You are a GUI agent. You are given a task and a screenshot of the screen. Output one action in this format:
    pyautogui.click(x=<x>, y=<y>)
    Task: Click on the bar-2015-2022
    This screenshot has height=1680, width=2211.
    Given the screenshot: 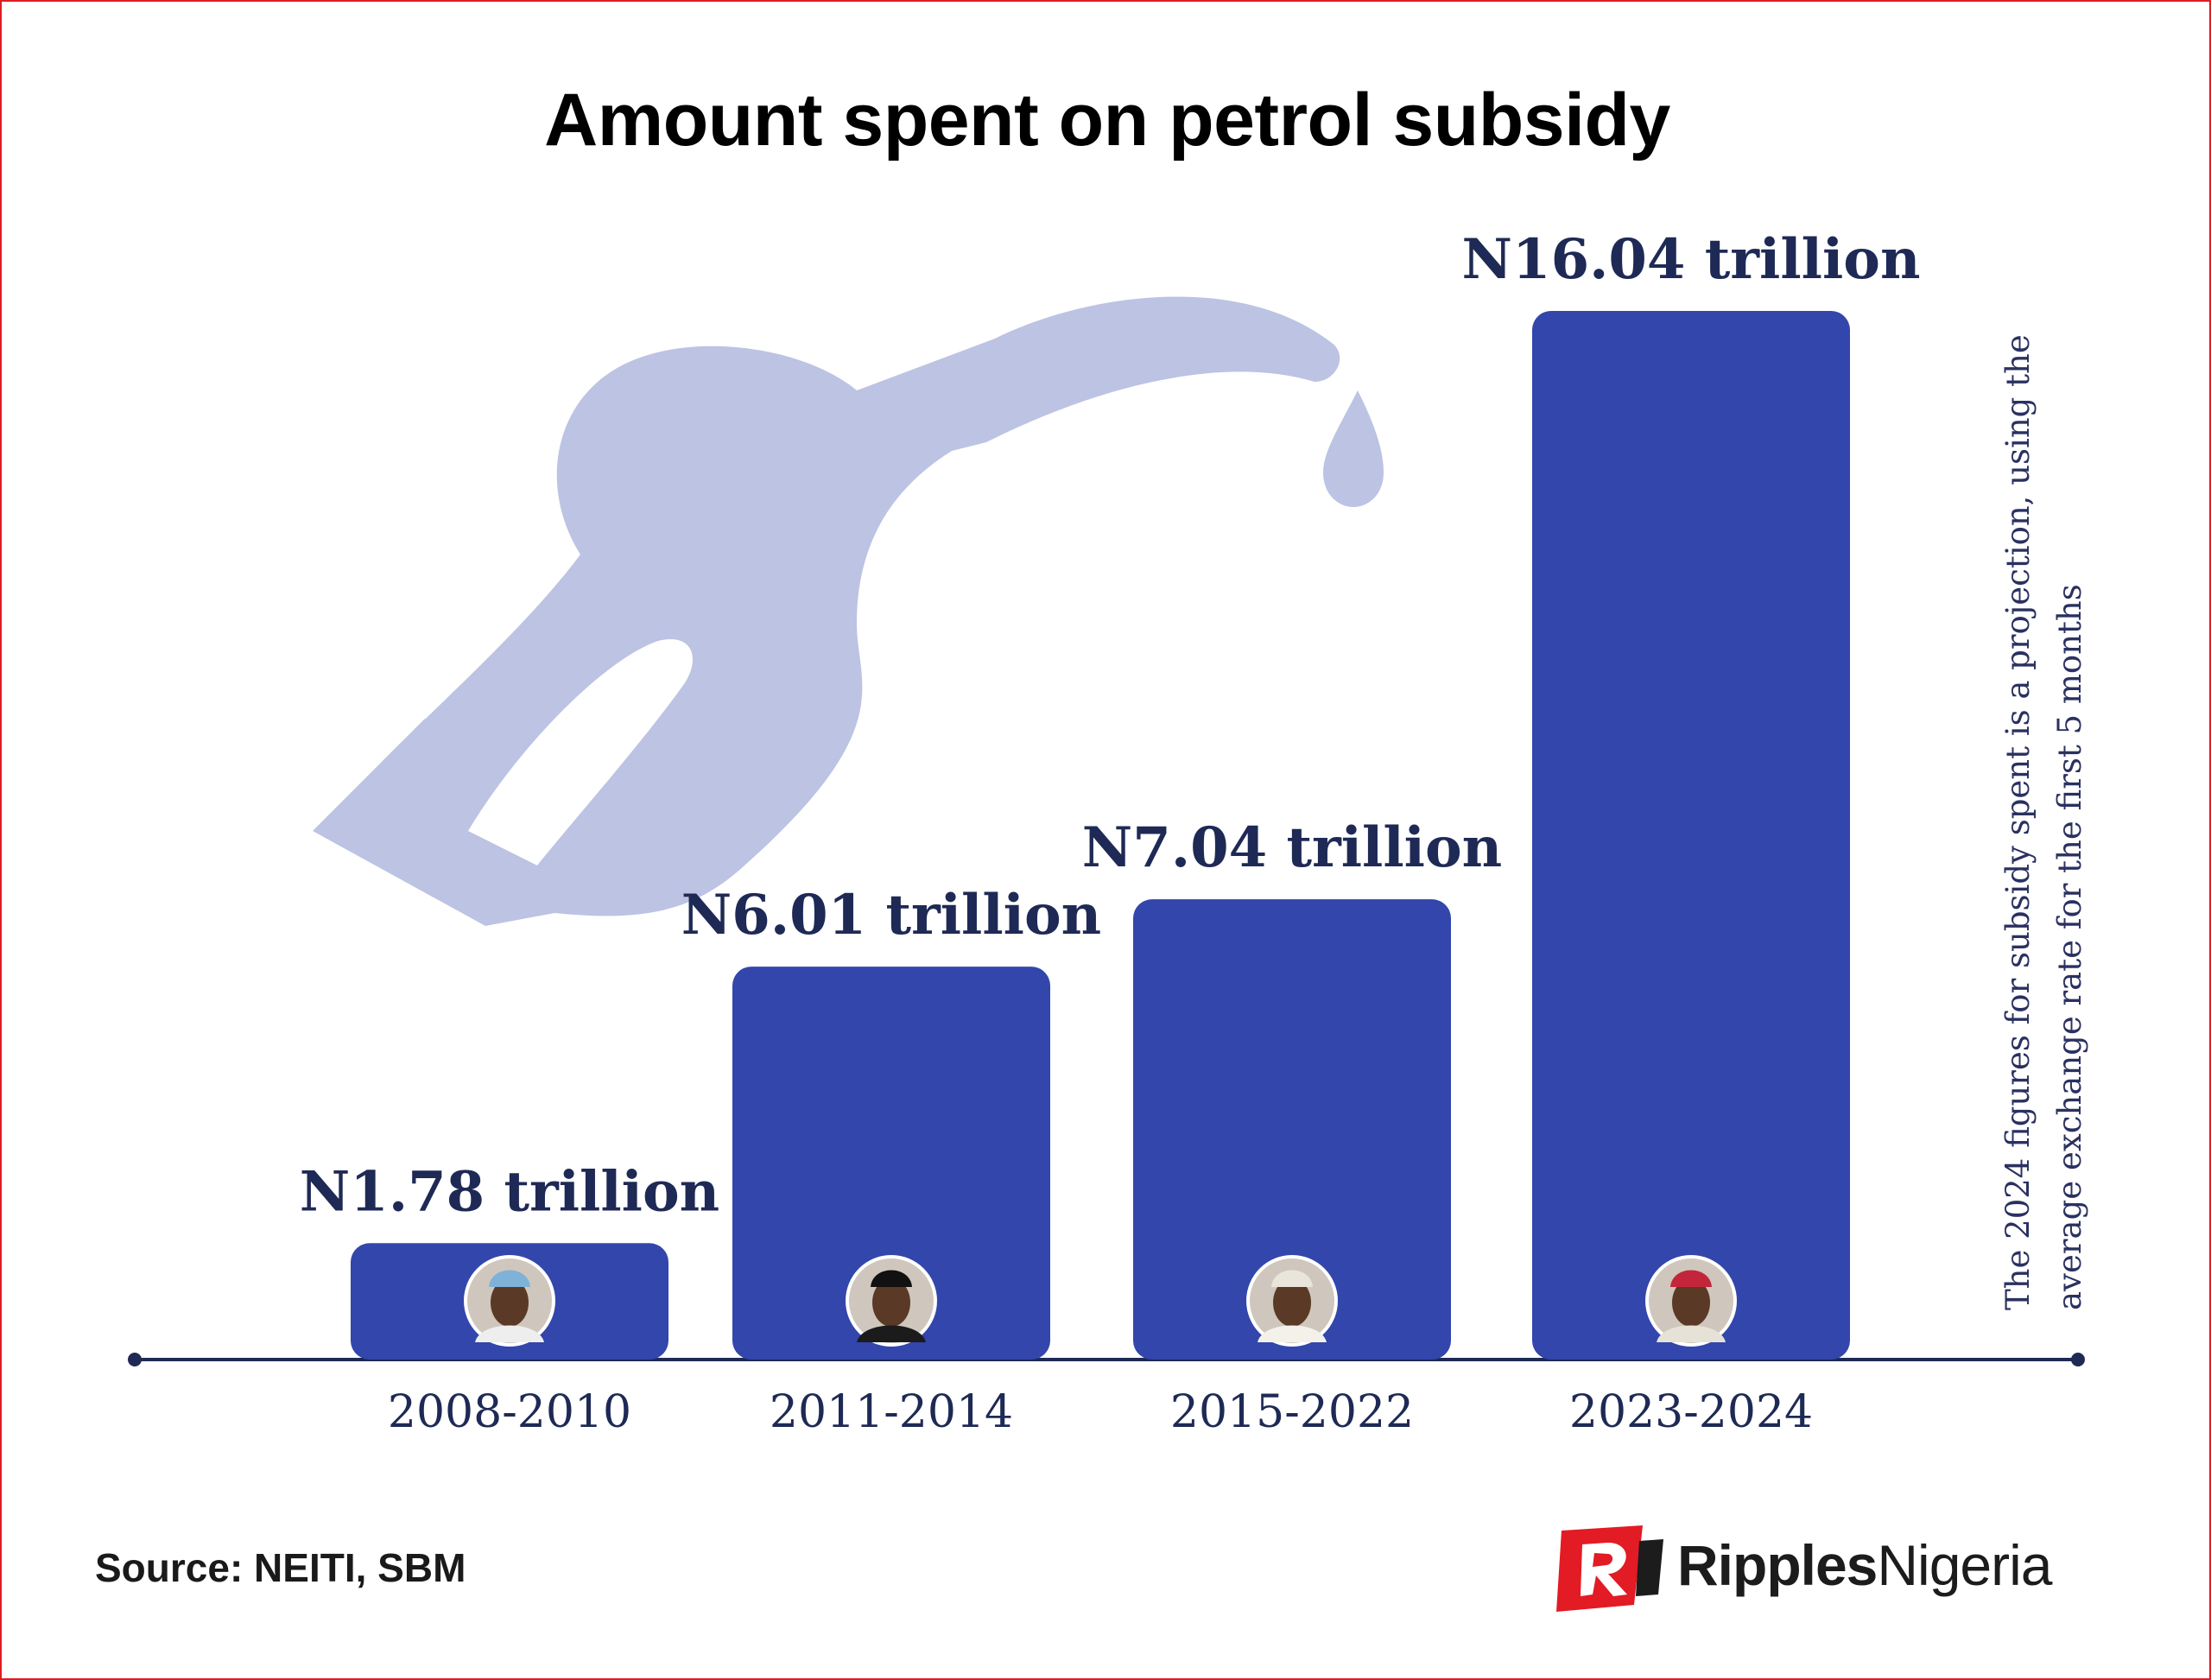 What is the action you would take?
    pyautogui.click(x=1292, y=1129)
    